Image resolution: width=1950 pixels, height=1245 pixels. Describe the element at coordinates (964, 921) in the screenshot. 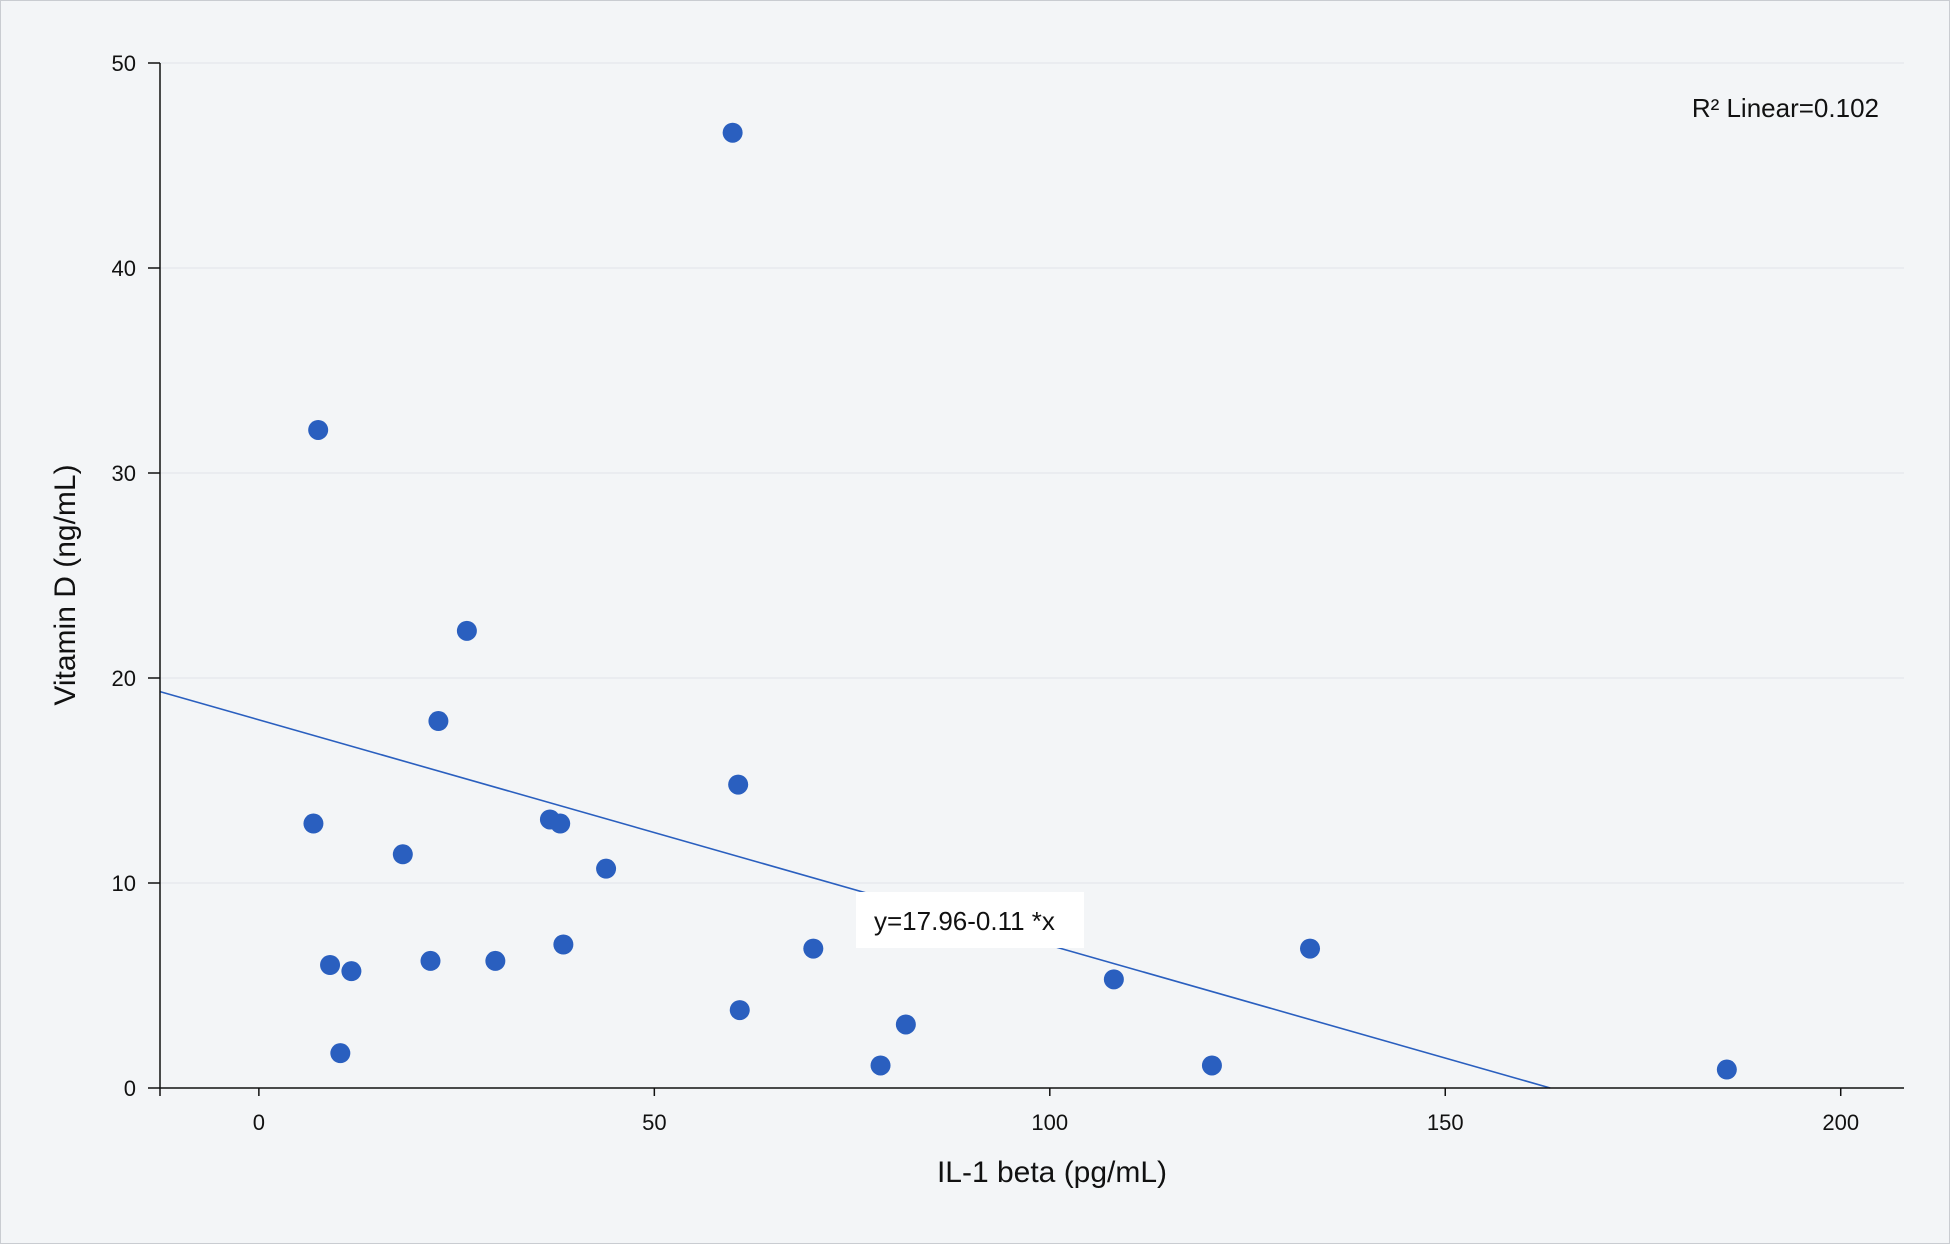

I see `equation-annotation: y=17.96-0.11 *x` at that location.